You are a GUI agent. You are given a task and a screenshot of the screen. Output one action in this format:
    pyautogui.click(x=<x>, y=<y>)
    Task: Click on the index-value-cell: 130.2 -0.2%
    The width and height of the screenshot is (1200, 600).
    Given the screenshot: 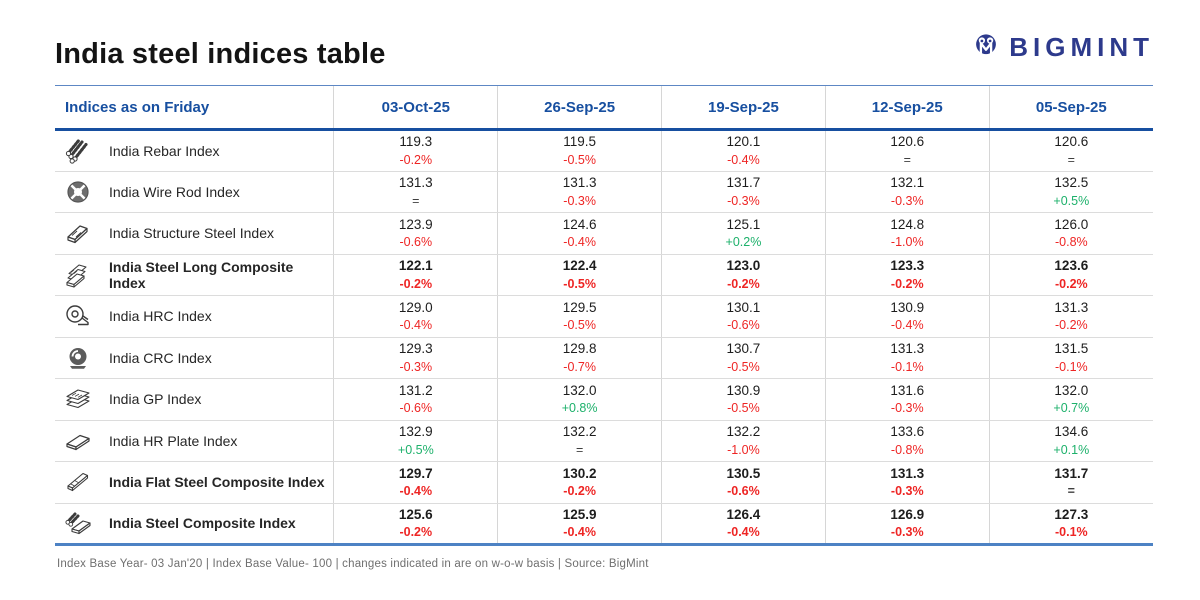 What is the action you would take?
    pyautogui.click(x=579, y=482)
    